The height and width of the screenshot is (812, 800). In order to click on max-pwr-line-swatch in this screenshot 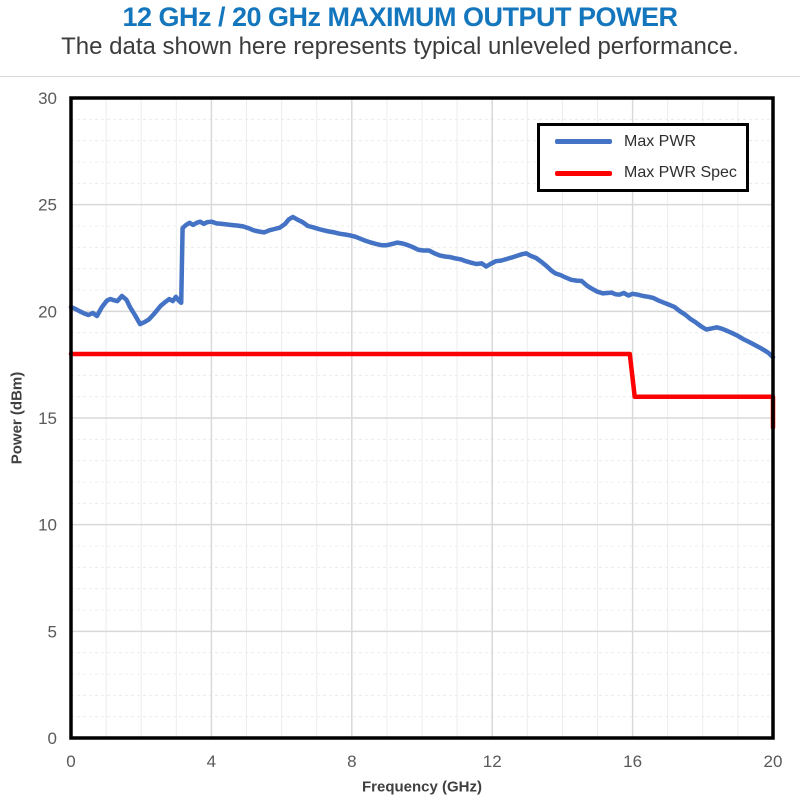, I will do `click(583, 142)`.